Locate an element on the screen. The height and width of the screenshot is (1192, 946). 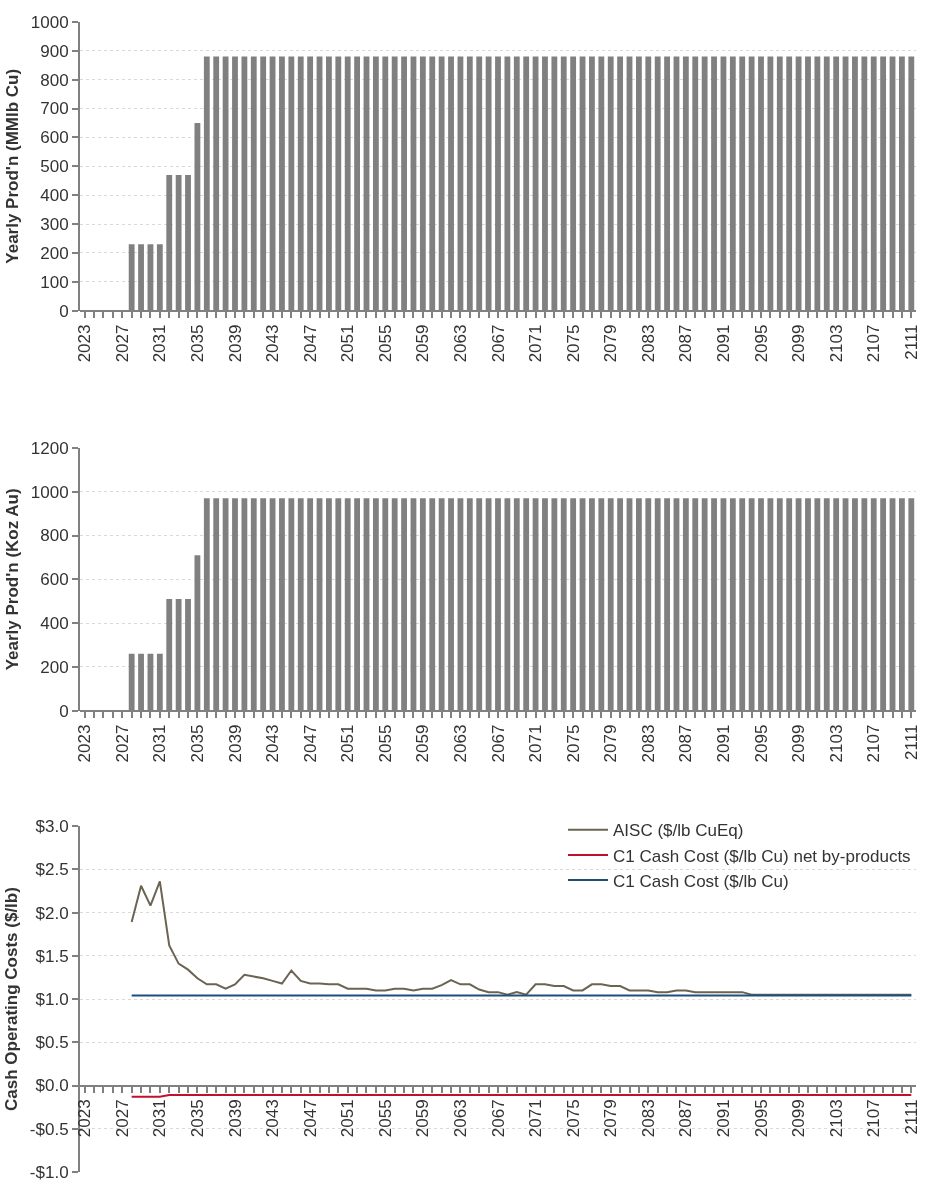
y-tick-label: $0.5 is located at coordinates (52, 1043).